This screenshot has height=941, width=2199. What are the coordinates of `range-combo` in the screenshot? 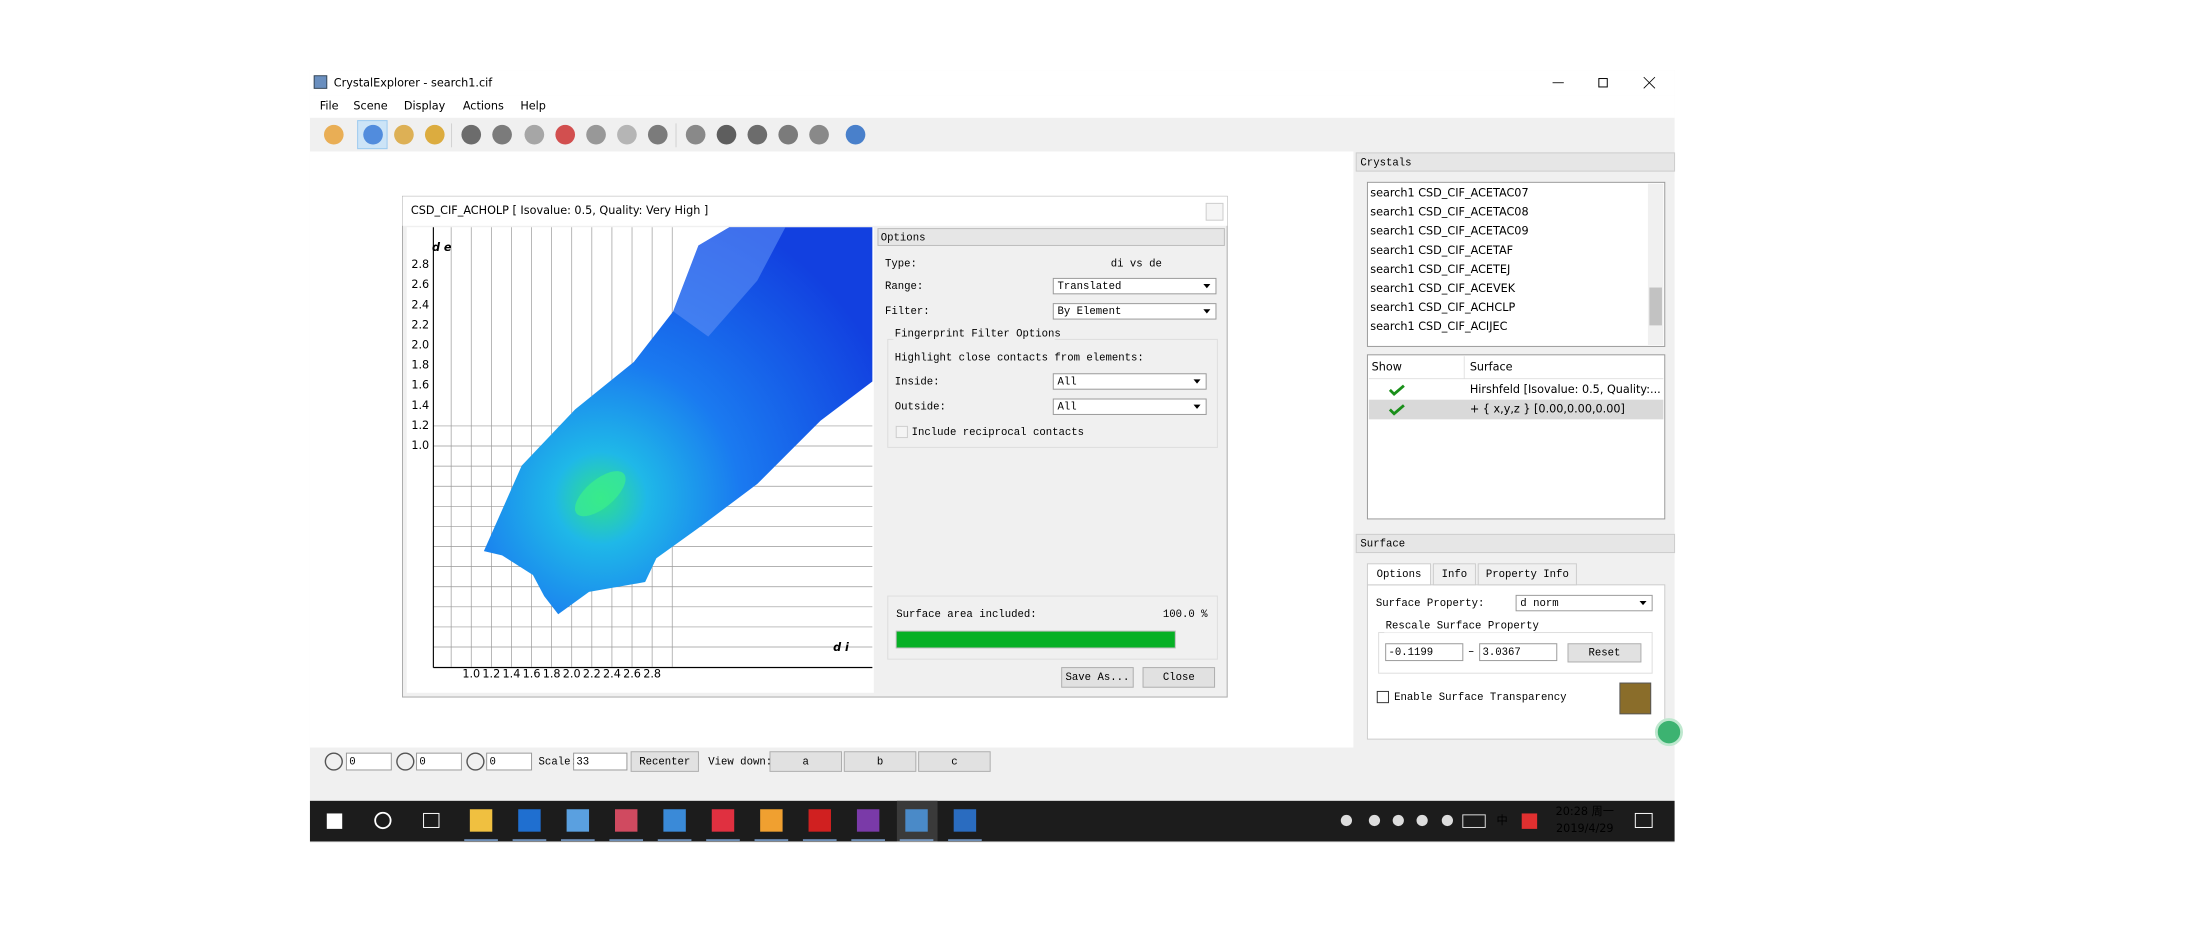 It's located at (1134, 286).